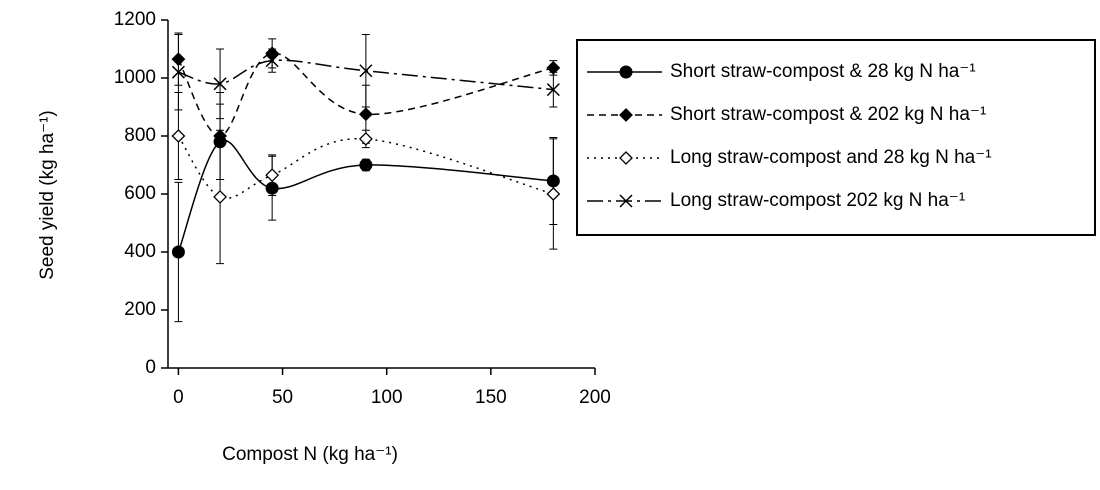 The height and width of the screenshot is (490, 1100). I want to click on legend-label: Long straw-compost 202 kg N ha⁻¹, so click(817, 200).